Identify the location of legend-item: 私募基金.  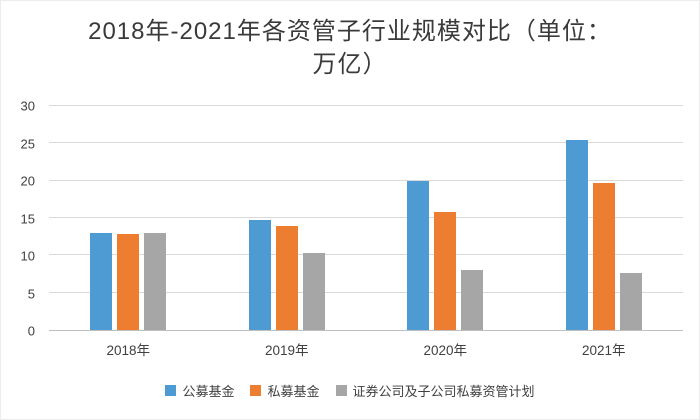
(285, 390).